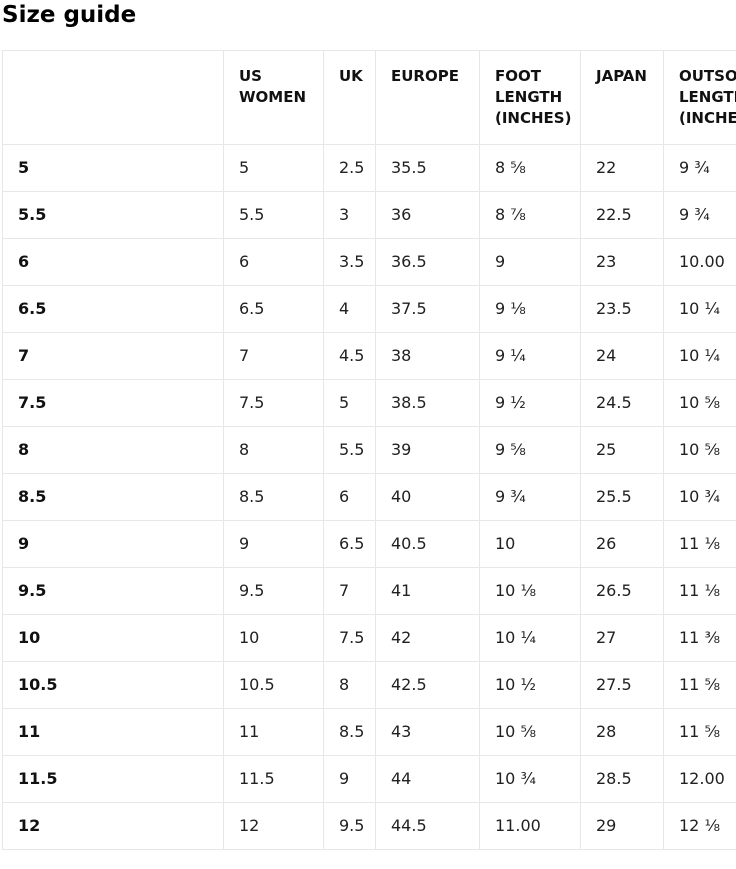 The image size is (736, 869). What do you see at coordinates (622, 450) in the screenshot?
I see `cell-japan: 25` at bounding box center [622, 450].